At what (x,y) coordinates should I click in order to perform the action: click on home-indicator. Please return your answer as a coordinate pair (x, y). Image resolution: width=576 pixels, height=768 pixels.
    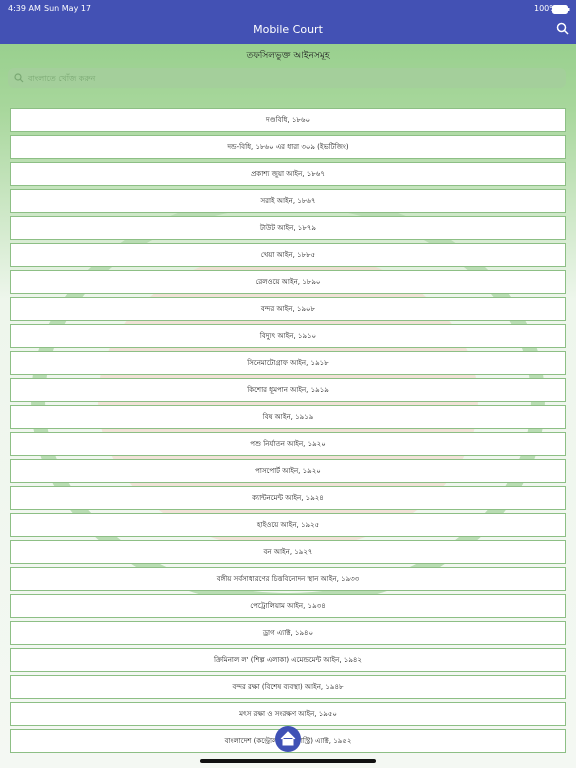
    Looking at the image, I should click on (288, 761).